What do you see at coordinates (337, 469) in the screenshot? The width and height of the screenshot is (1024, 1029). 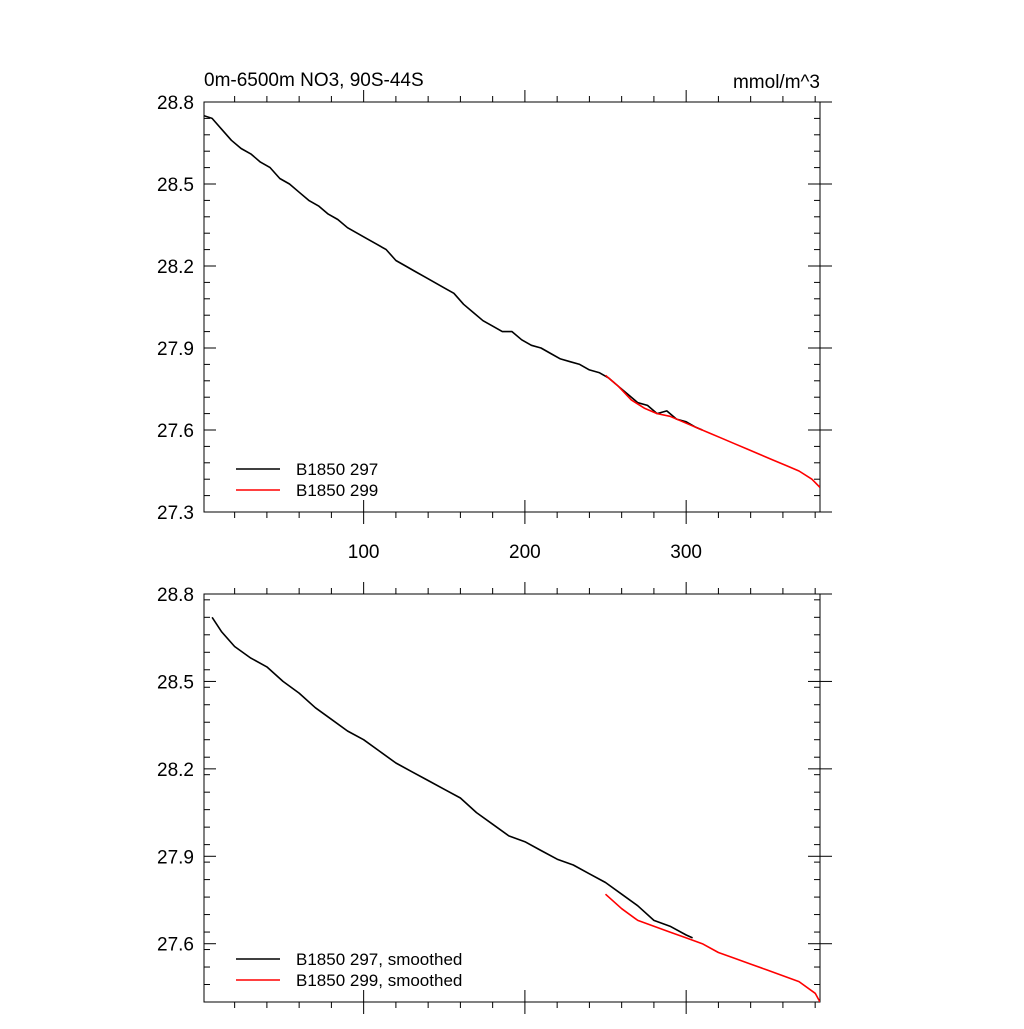 I see `legend-label: B1850 297` at bounding box center [337, 469].